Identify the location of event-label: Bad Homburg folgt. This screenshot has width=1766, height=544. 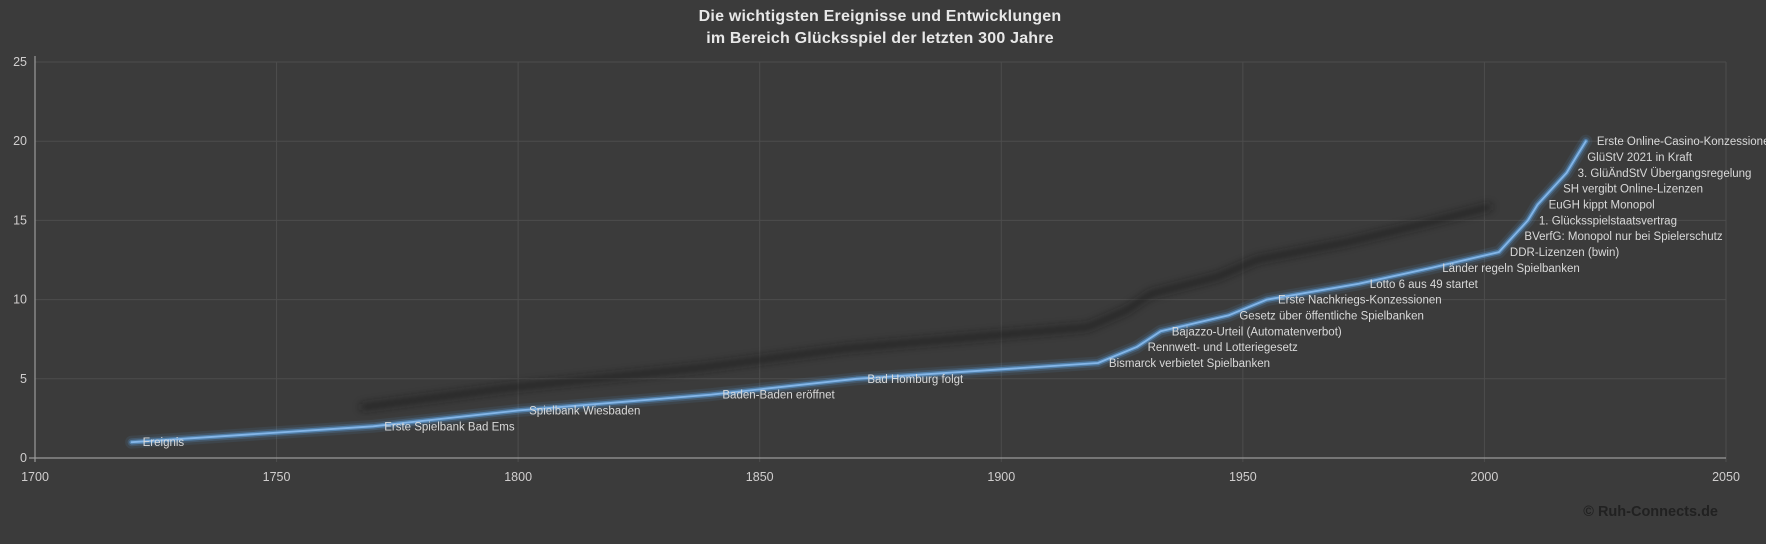
(915, 380).